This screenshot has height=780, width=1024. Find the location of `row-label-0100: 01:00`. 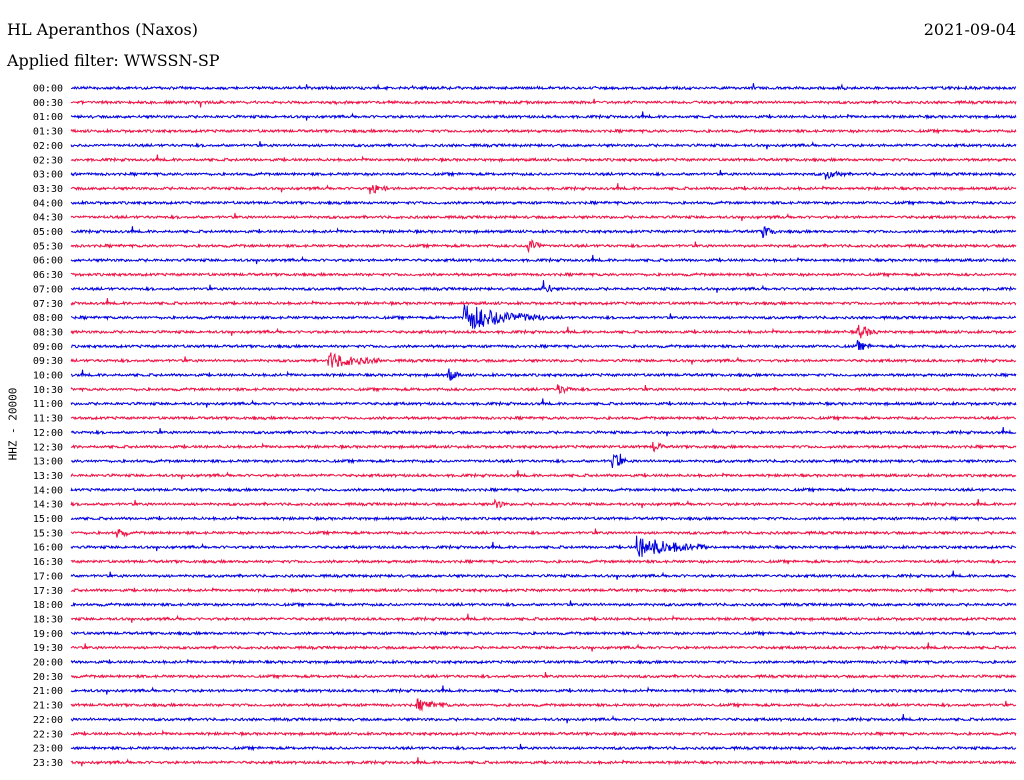

row-label-0100: 01:00 is located at coordinates (48, 117).